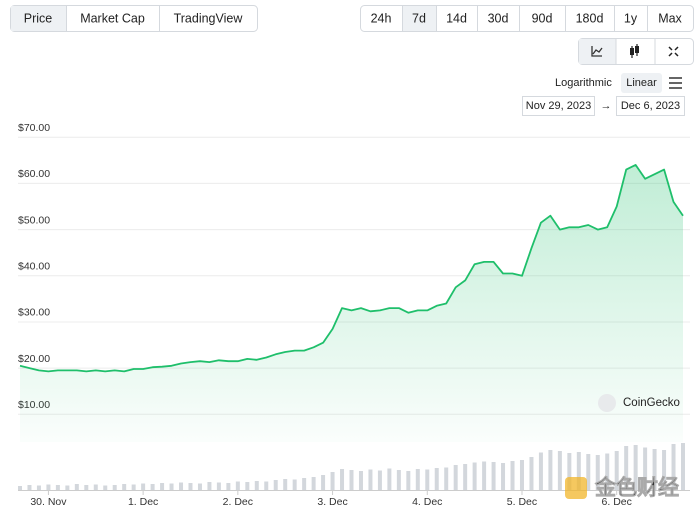 The image size is (700, 512). I want to click on date-arrow: →, so click(606, 106).